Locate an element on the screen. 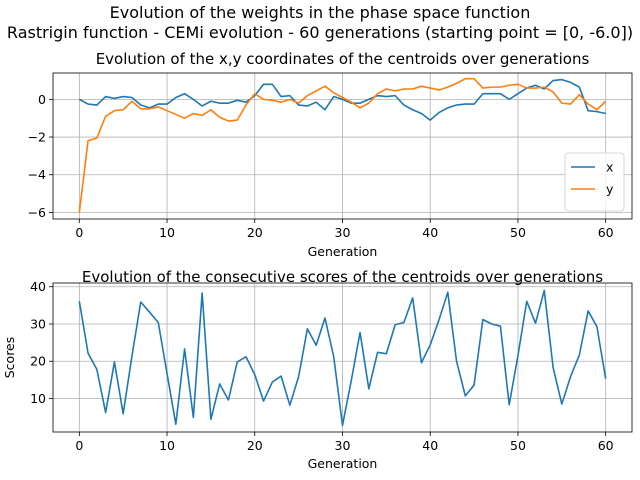  legend-label: x is located at coordinates (609, 167).